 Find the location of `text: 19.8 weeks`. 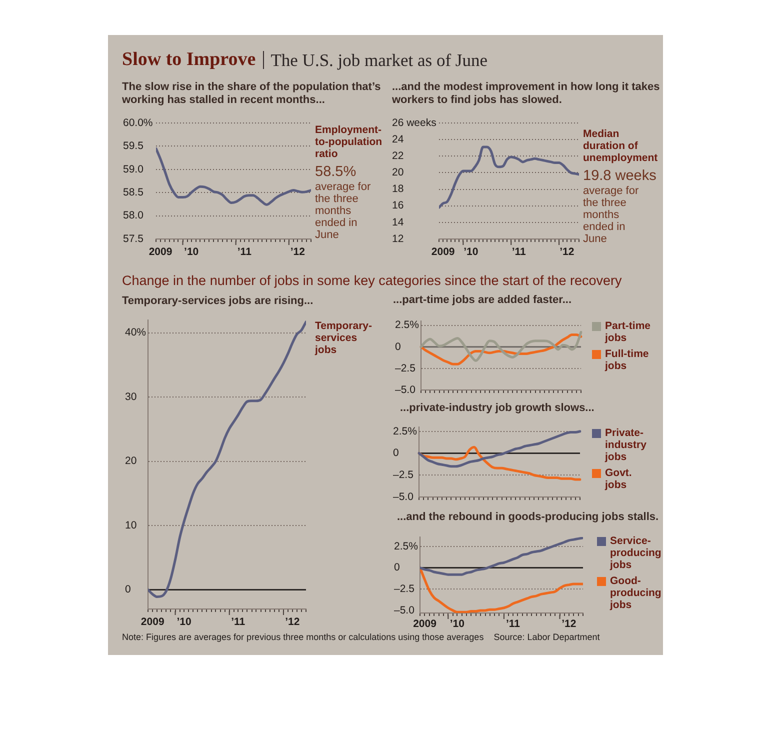

text: 19.8 weeks is located at coordinates (619, 176).